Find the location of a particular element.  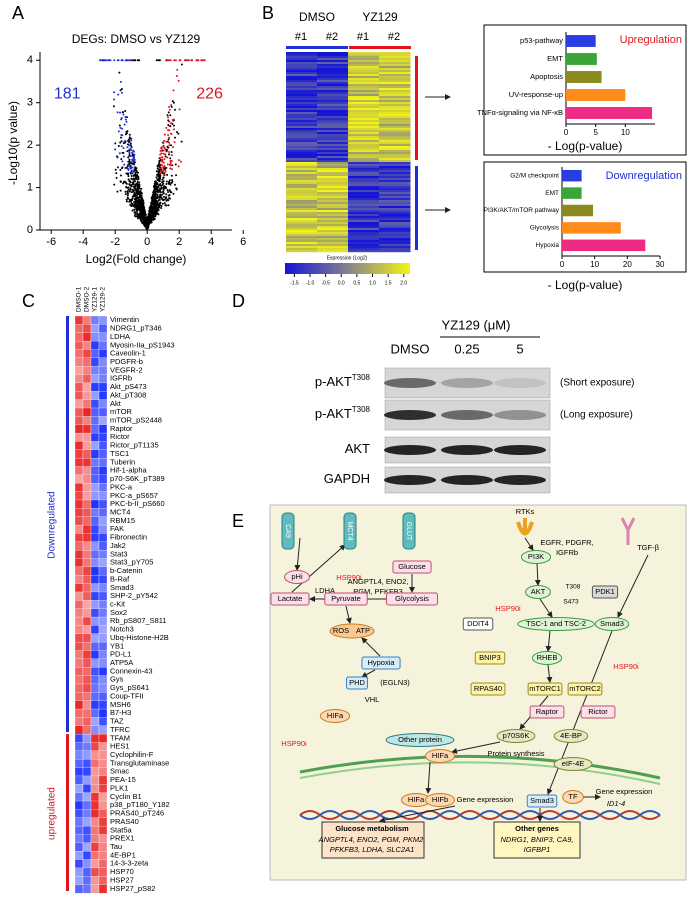

node-label: (EGLN3) is located at coordinates (395, 682).